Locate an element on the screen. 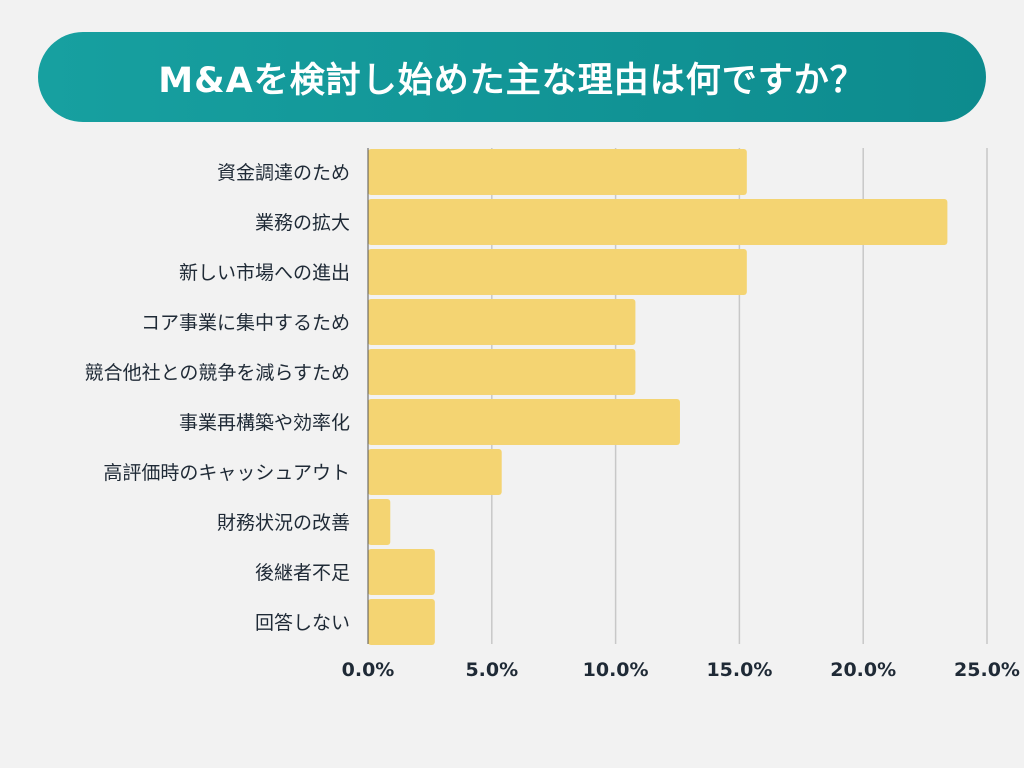 This screenshot has width=1024, height=768. x-tick-label: 0.0% is located at coordinates (368, 670).